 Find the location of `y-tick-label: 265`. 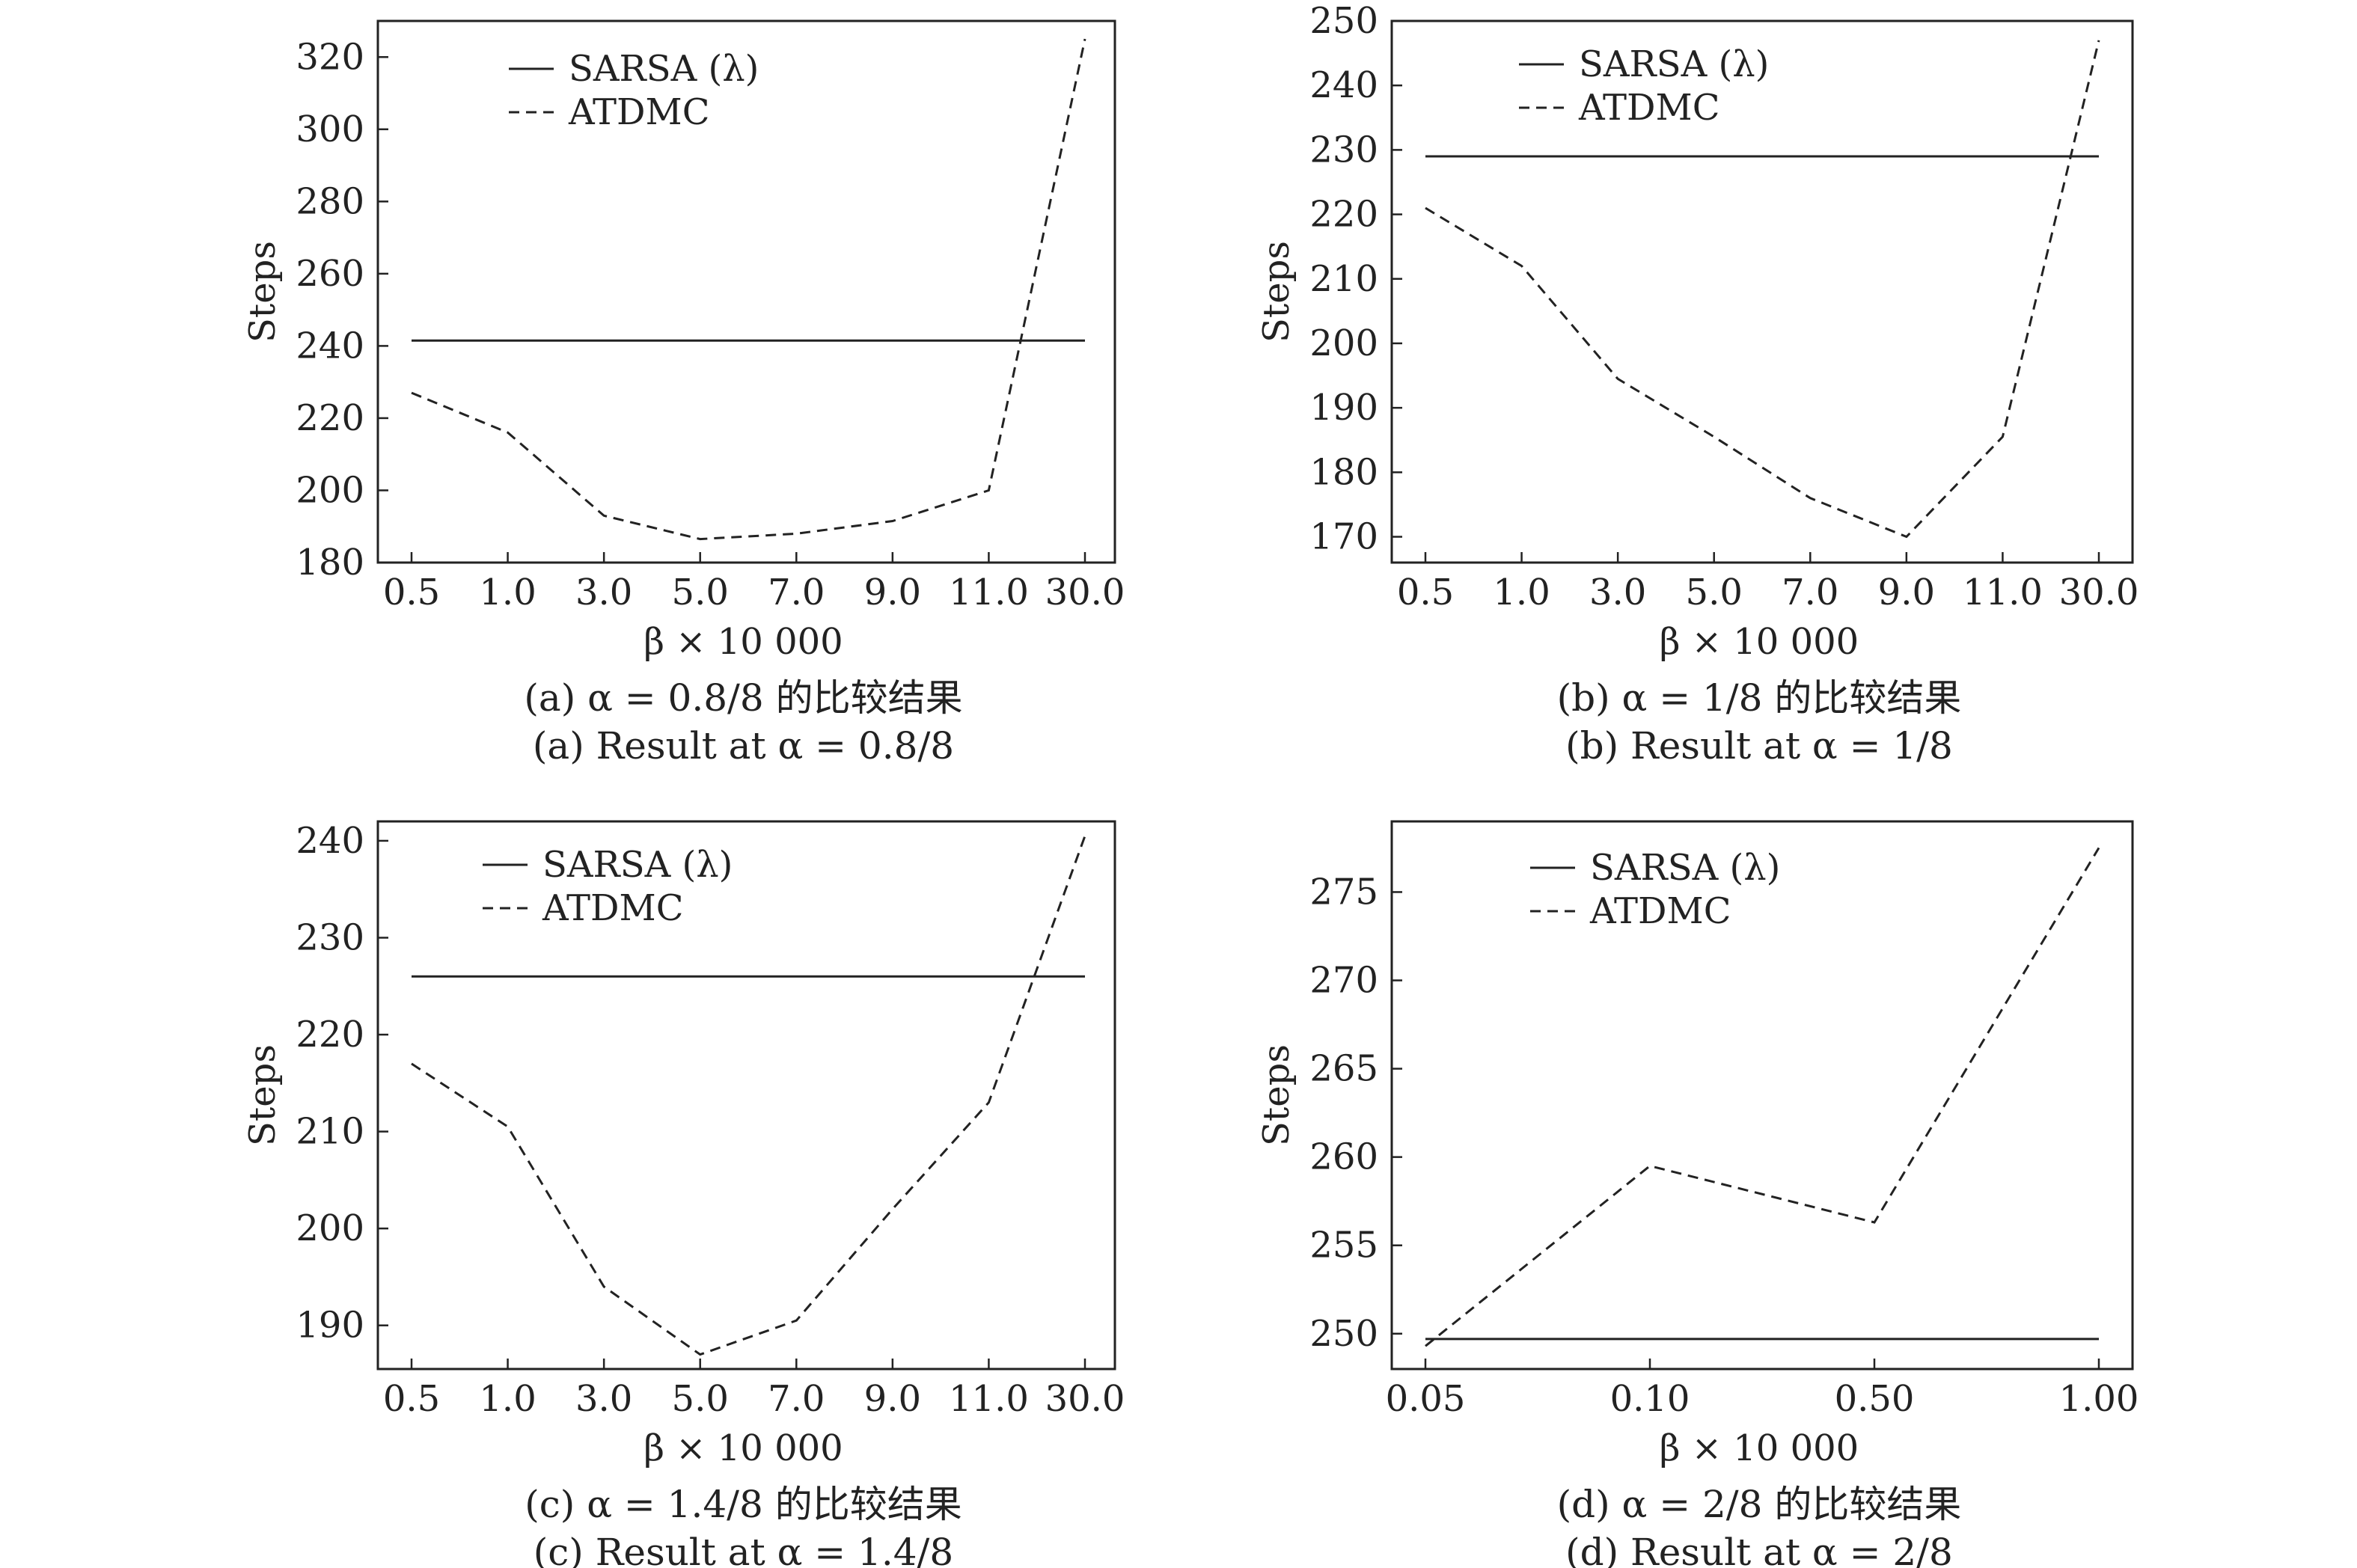

y-tick-label: 265 is located at coordinates (1343, 1069).